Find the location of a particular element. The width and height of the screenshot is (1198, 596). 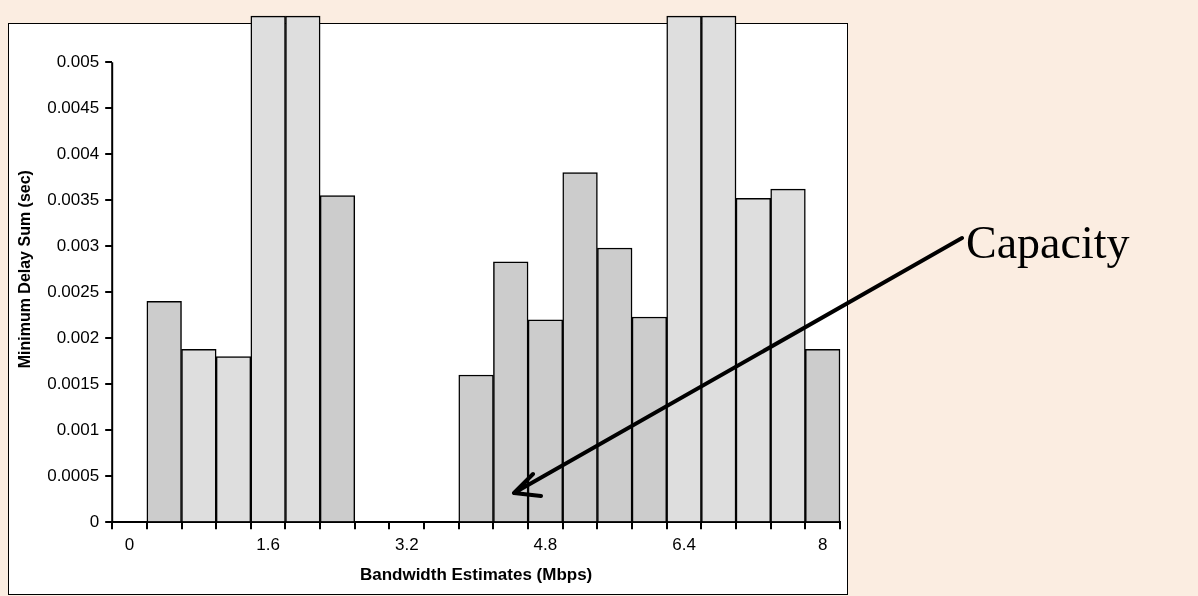

y-tick-label: 0.003 is located at coordinates (78, 245).